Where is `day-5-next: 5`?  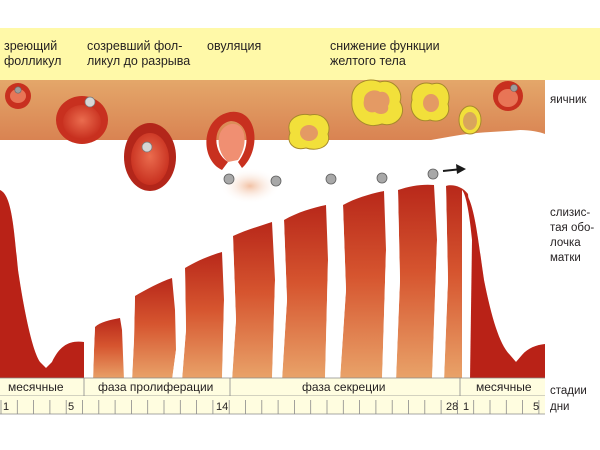
day-5-next: 5 is located at coordinates (536, 407).